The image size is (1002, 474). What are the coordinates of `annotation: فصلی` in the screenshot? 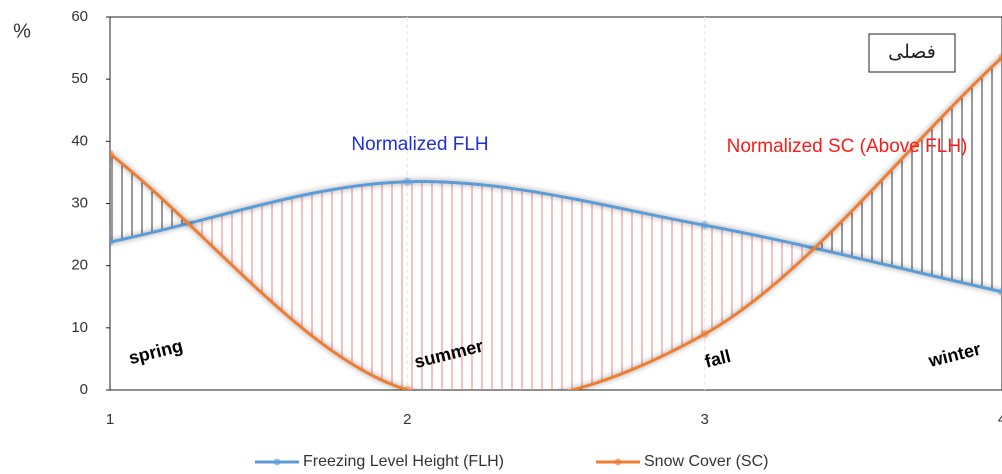 It's located at (912, 52).